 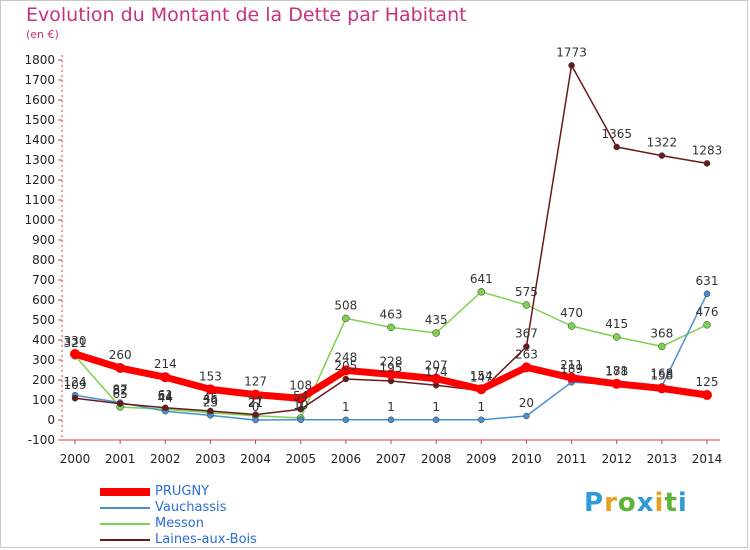 I want to click on data-label-messon: 36, so click(x=210, y=400).